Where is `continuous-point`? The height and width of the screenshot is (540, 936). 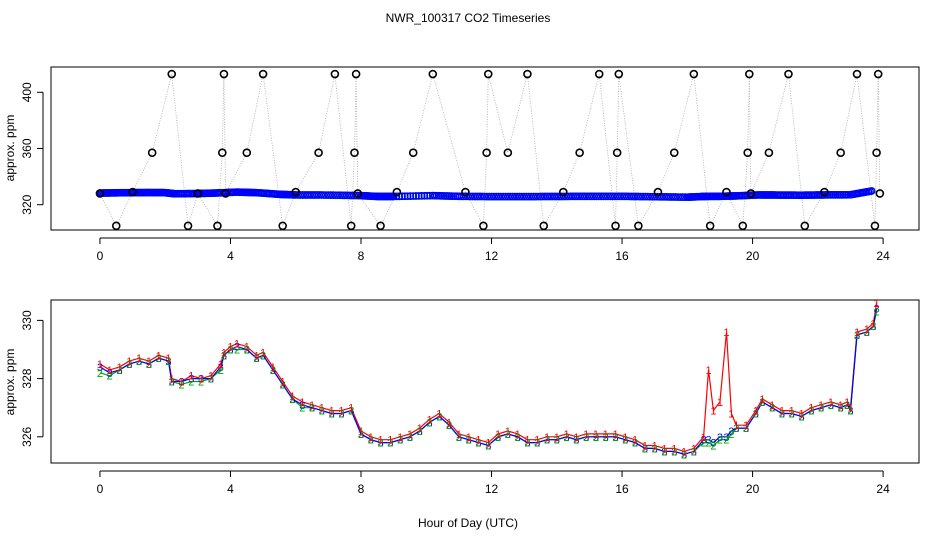 continuous-point is located at coordinates (421, 196).